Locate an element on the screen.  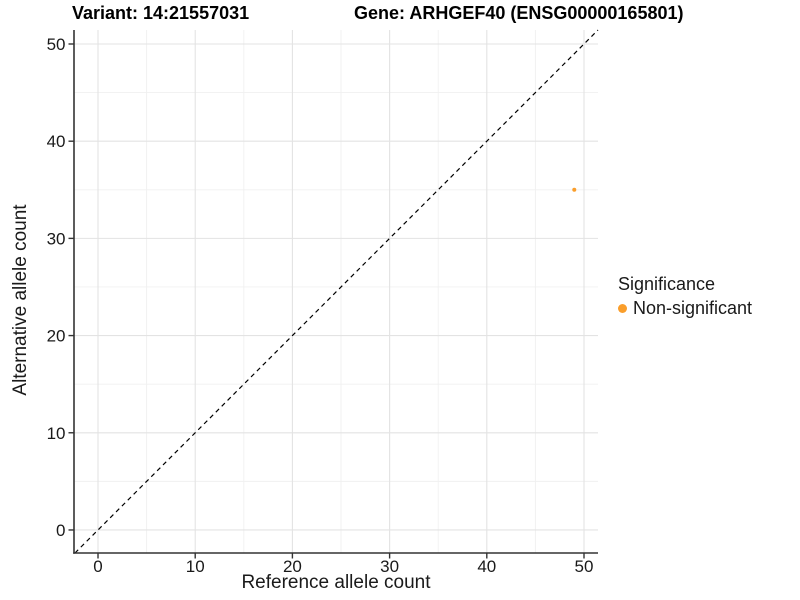
legend: Significance Non-significant is located at coordinates (685, 296).